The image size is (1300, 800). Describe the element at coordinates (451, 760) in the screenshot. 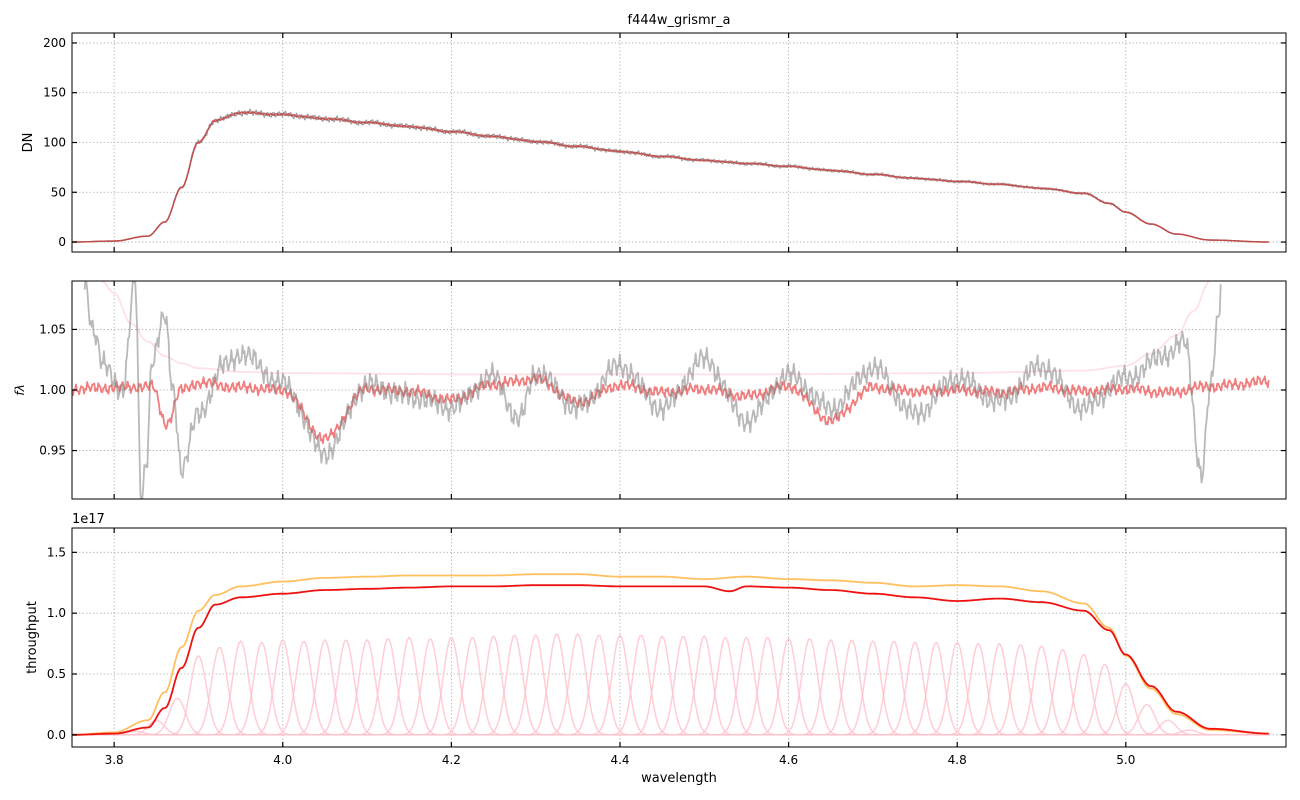

I see `throughput-xtick-label-2: 4.2` at that location.